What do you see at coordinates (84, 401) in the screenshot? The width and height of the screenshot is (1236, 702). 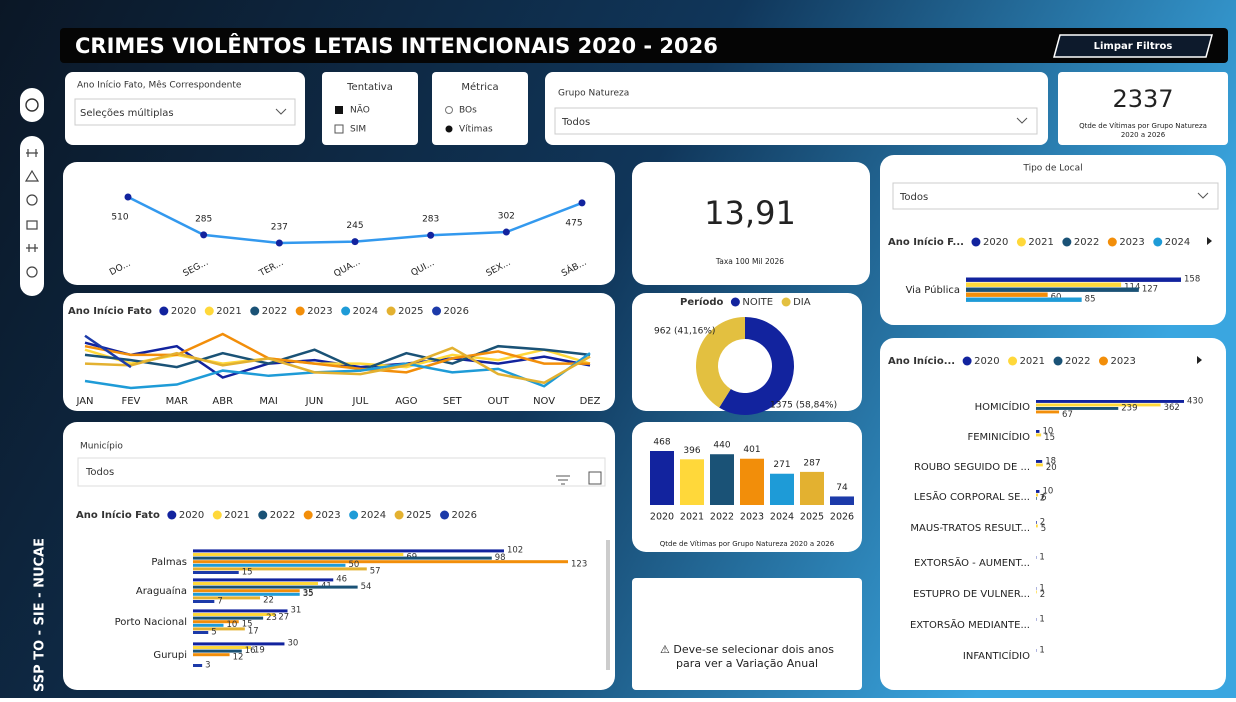 I see `x-tick-label: JAN` at bounding box center [84, 401].